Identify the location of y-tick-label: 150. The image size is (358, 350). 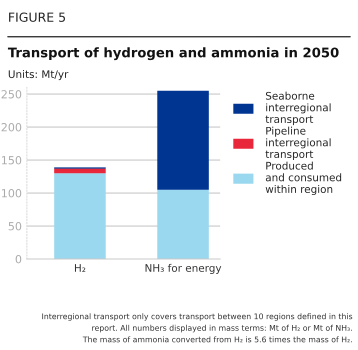
(12, 160).